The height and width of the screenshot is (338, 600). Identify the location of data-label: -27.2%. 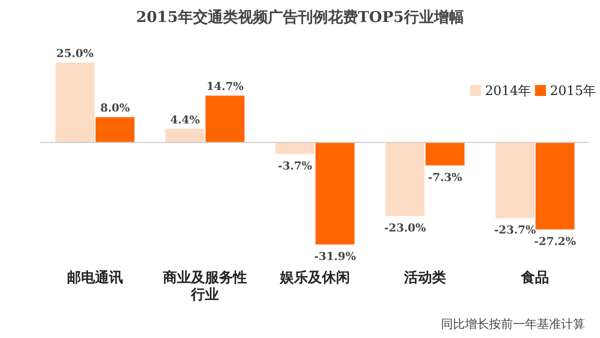
(555, 241).